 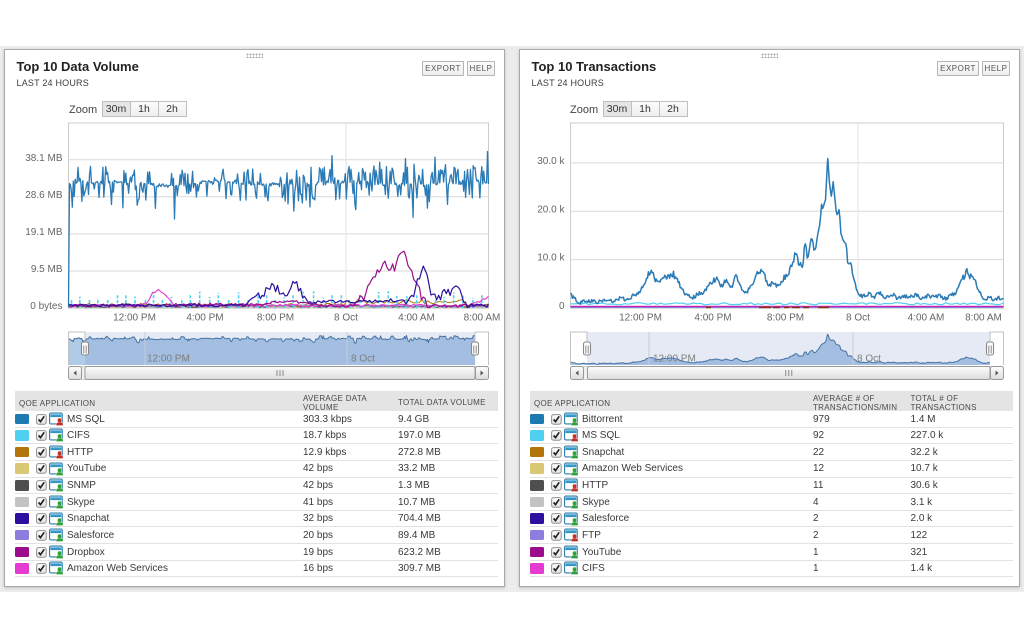 I want to click on svg-text: 30.0 k, so click(x=551, y=161).